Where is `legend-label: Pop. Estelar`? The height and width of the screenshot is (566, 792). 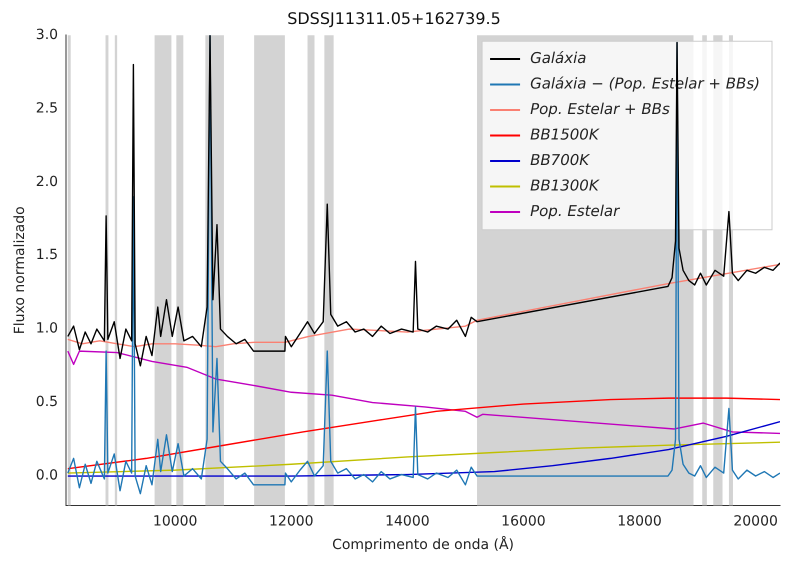
legend-label: Pop. Estelar is located at coordinates (575, 211).